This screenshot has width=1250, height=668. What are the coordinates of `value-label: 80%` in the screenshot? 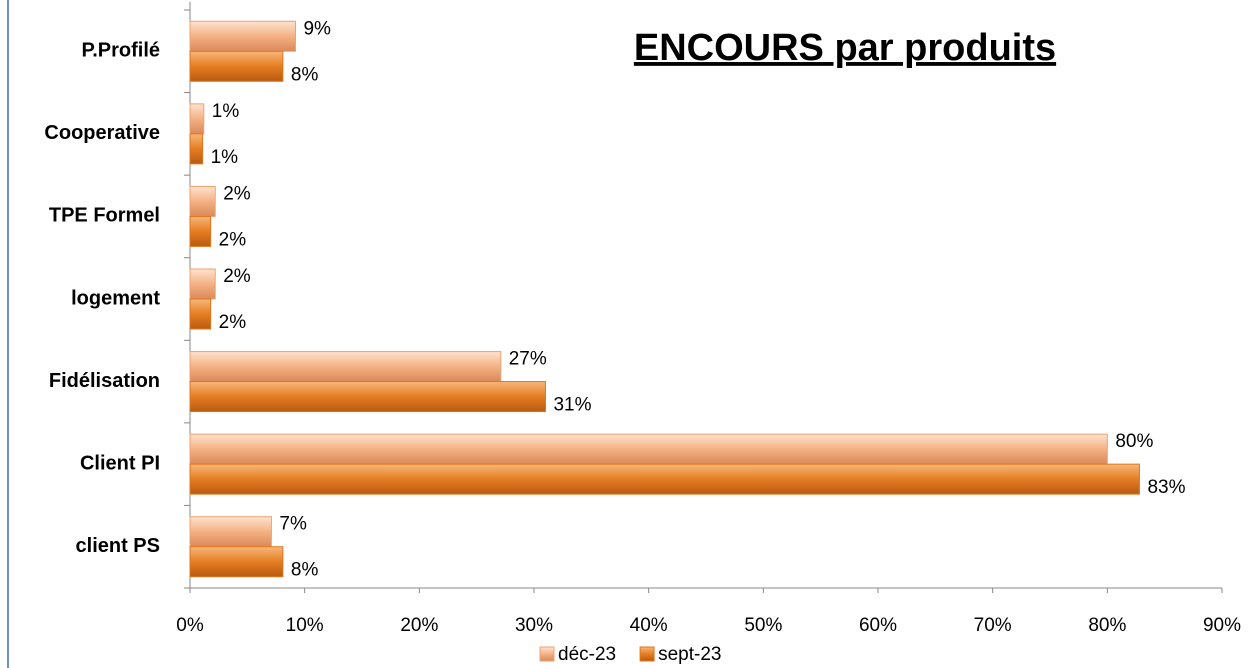 It's located at (1134, 441).